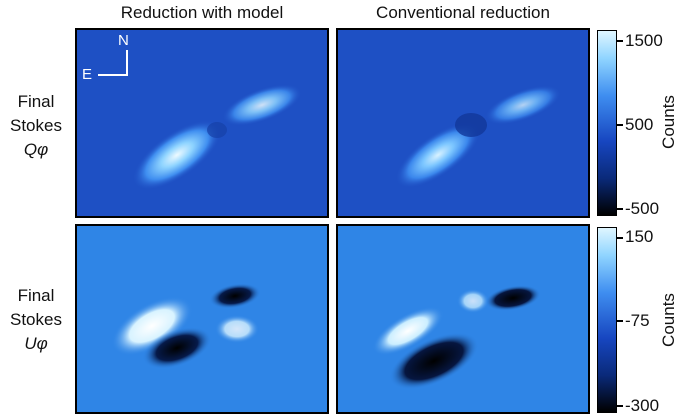 The width and height of the screenshot is (684, 417). I want to click on colorbar-q-tick-mid: 500, so click(639, 124).